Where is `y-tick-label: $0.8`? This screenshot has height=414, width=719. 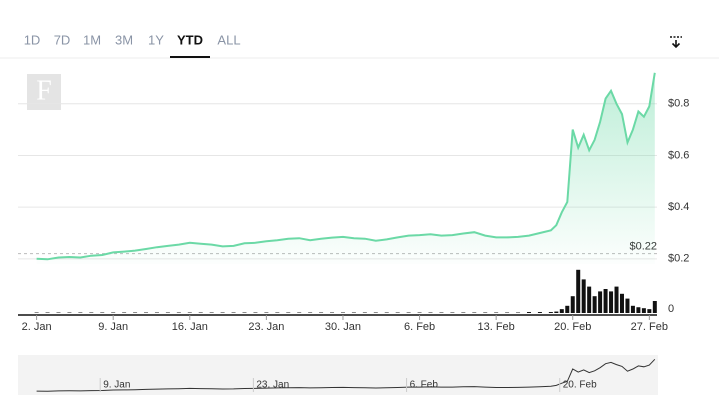
y-tick-label: $0.8 is located at coordinates (678, 104).